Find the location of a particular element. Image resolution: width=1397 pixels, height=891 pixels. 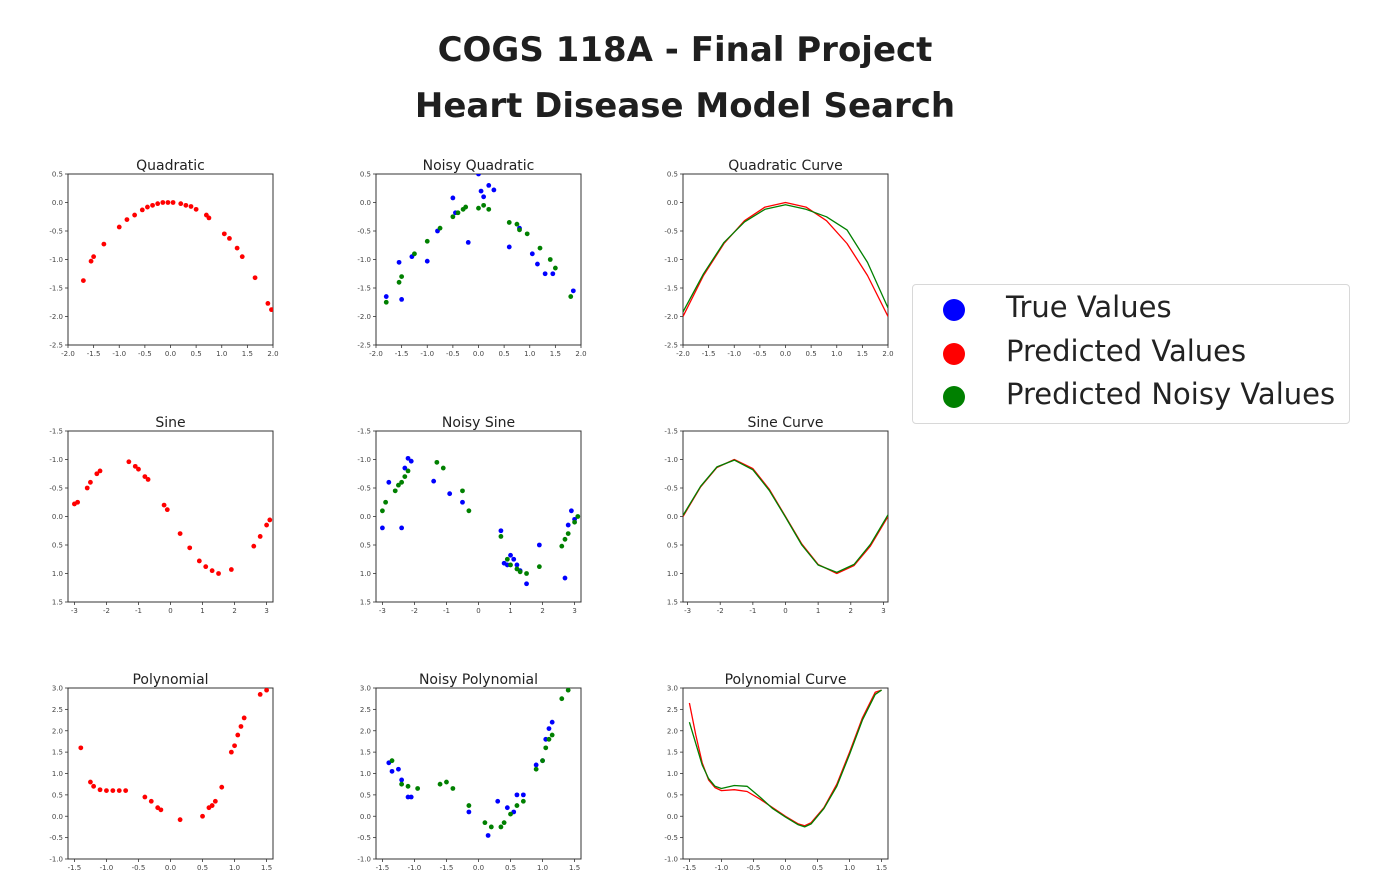

legend-label-predicted: Predicted Values is located at coordinates (1126, 351).